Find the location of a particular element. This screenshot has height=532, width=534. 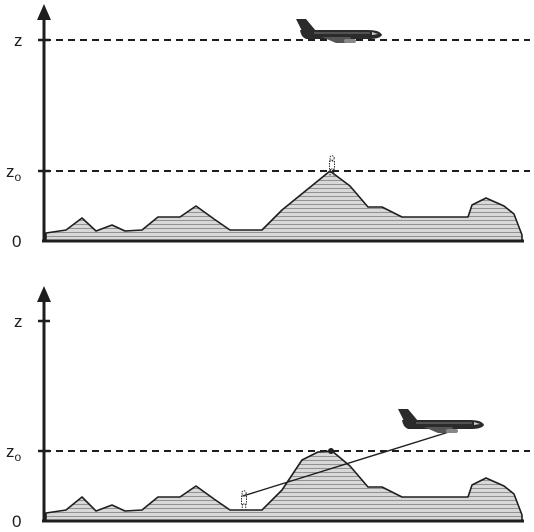

airplane-icon is located at coordinates (441, 421).